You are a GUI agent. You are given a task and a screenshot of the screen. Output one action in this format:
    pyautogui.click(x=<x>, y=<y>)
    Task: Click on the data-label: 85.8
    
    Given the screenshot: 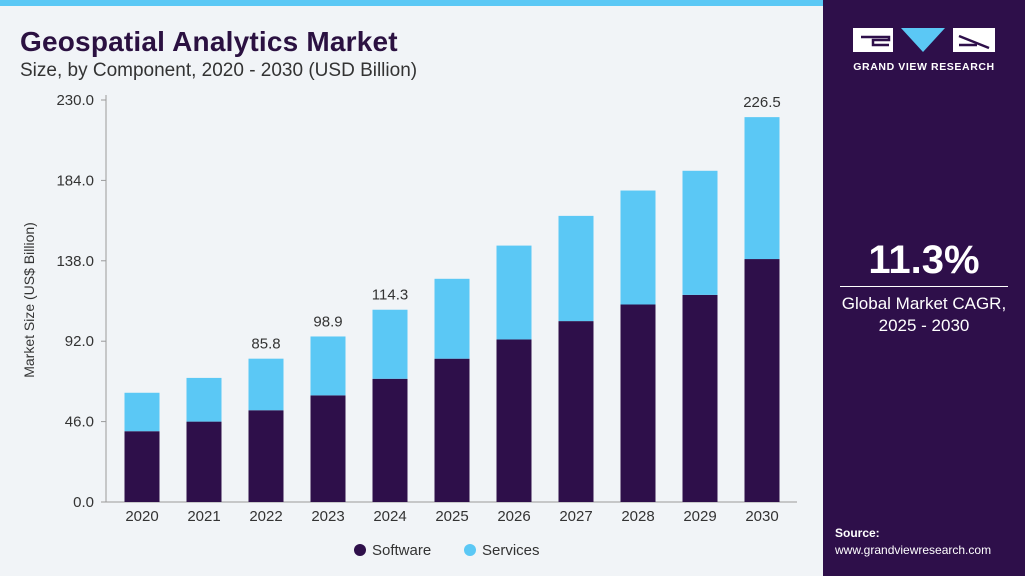 What is the action you would take?
    pyautogui.click(x=265, y=344)
    